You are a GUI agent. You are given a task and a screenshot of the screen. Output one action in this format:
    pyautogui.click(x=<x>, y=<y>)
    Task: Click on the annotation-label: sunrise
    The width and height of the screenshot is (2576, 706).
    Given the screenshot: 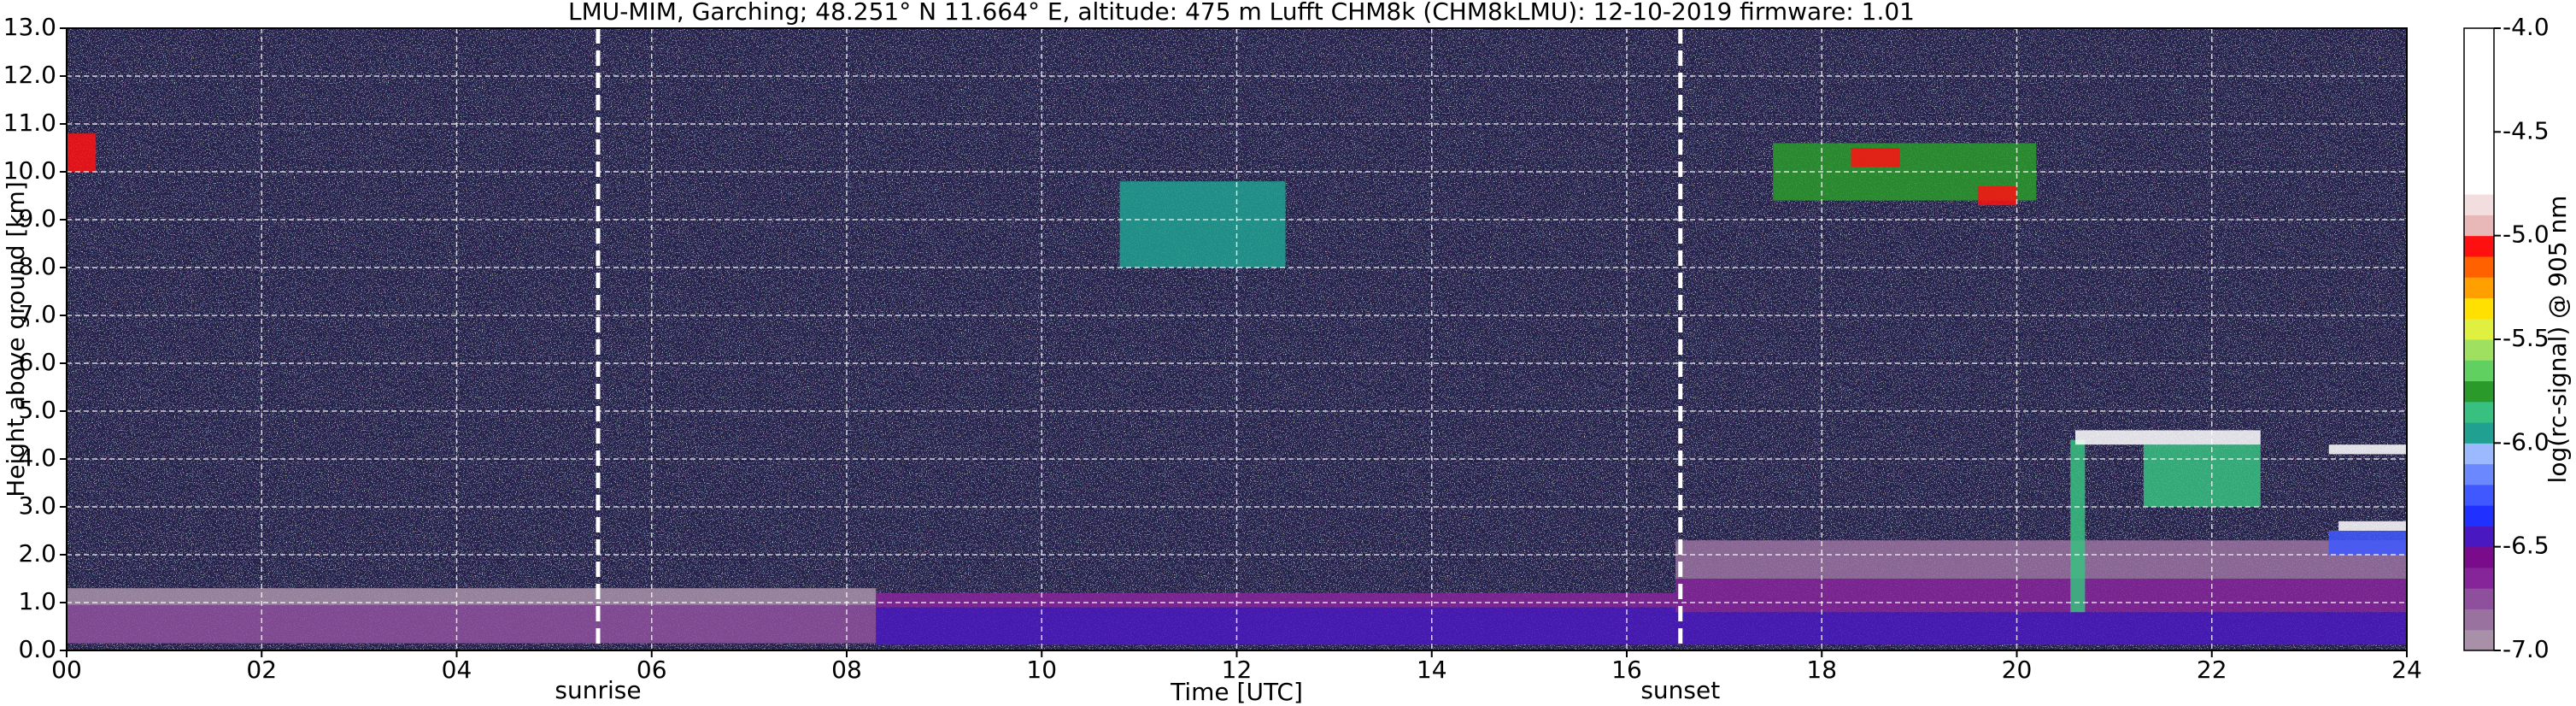 What is the action you would take?
    pyautogui.click(x=598, y=690)
    